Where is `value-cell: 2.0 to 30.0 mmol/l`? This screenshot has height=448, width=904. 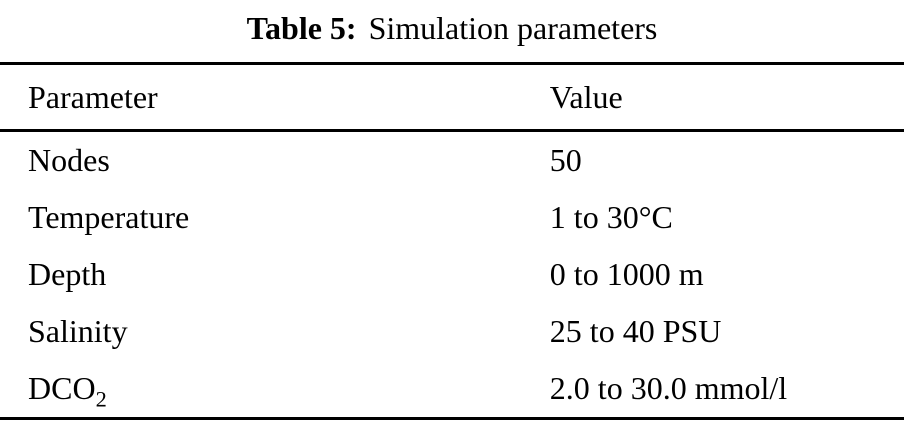
value-cell: 2.0 to 30.0 mmol/l is located at coordinates (668, 388).